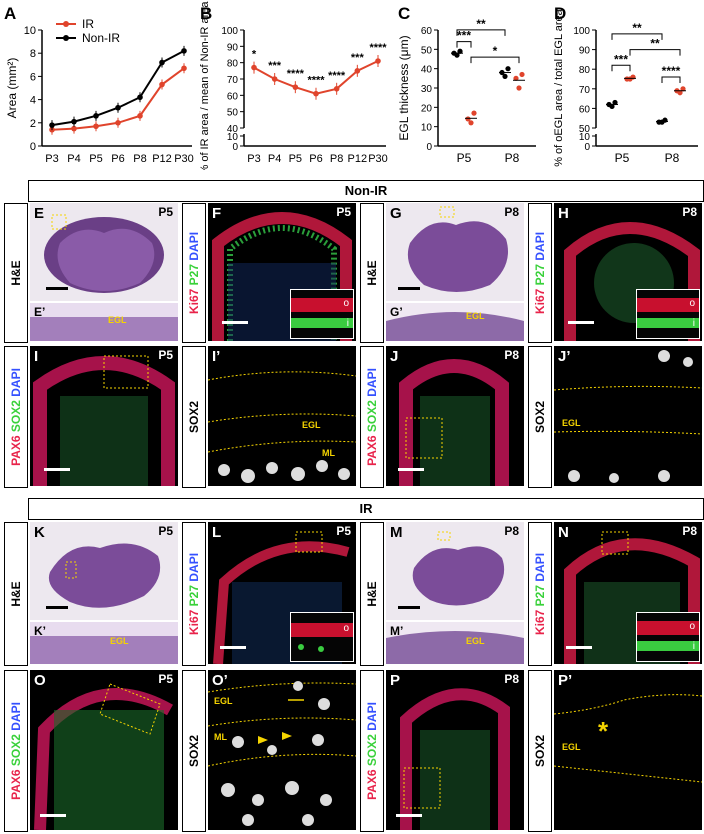 This screenshot has width=704, height=834. I want to click on y-tick-label-c: 0, so click(429, 147).